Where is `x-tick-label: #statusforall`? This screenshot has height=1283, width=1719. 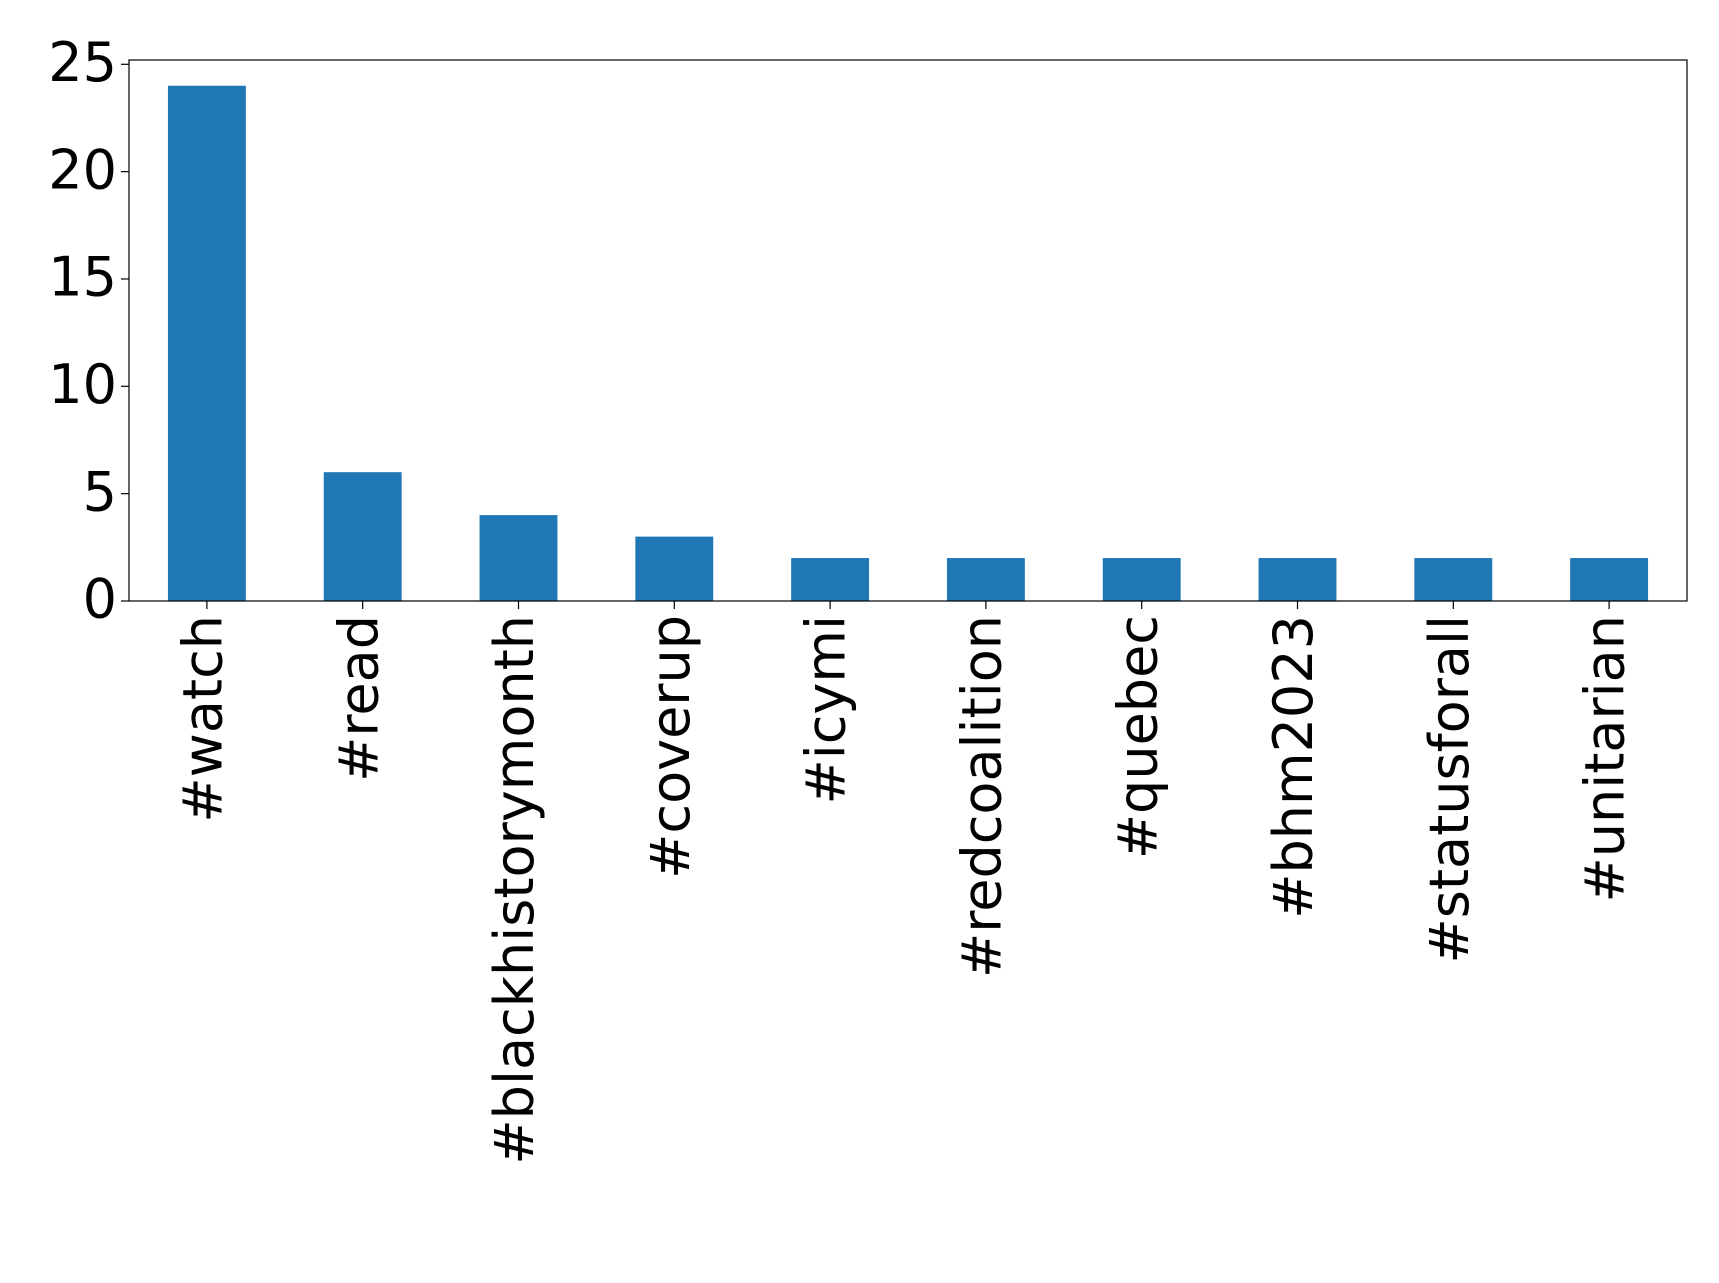
x-tick-label: #statusforall is located at coordinates (1449, 789).